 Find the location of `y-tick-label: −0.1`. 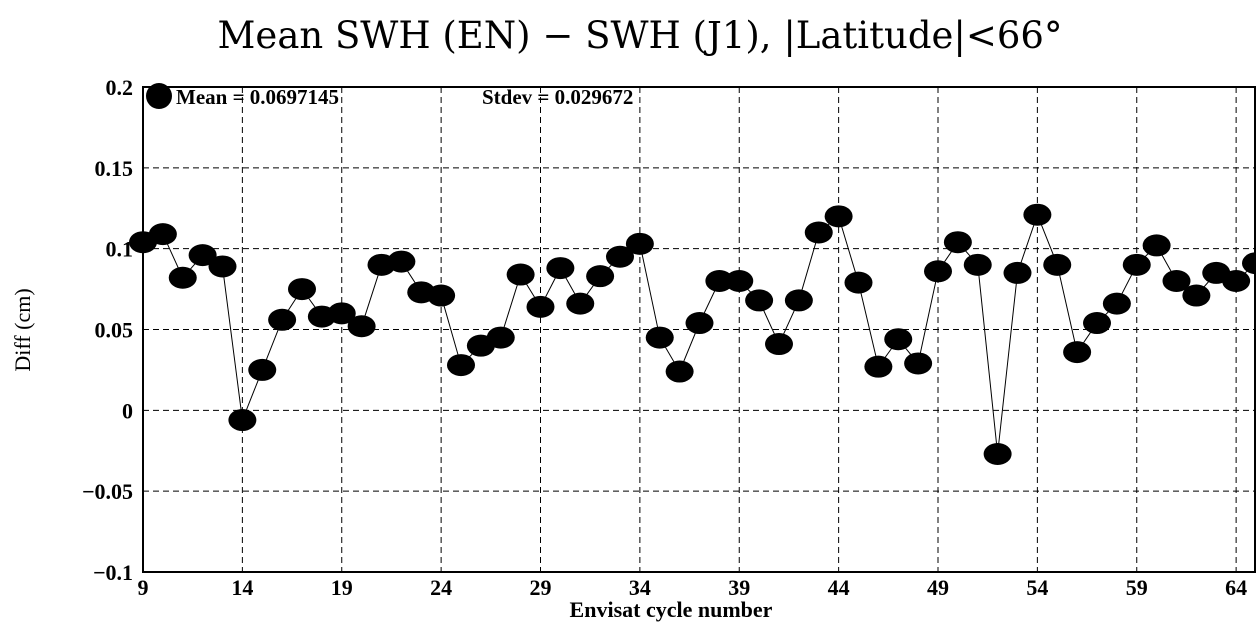

y-tick-label: −0.1 is located at coordinates (113, 572).